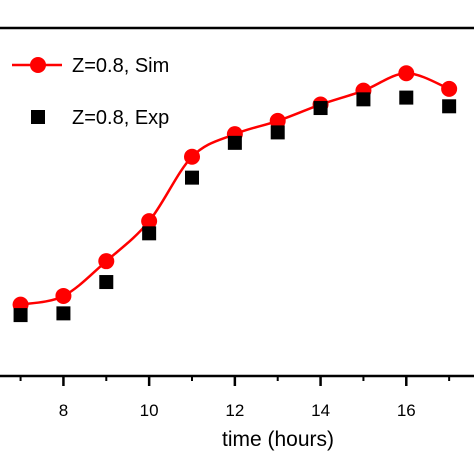  What do you see at coordinates (90, 92) in the screenshot?
I see `legend: Z=0.8, Sim Z=0.8, Exp` at bounding box center [90, 92].